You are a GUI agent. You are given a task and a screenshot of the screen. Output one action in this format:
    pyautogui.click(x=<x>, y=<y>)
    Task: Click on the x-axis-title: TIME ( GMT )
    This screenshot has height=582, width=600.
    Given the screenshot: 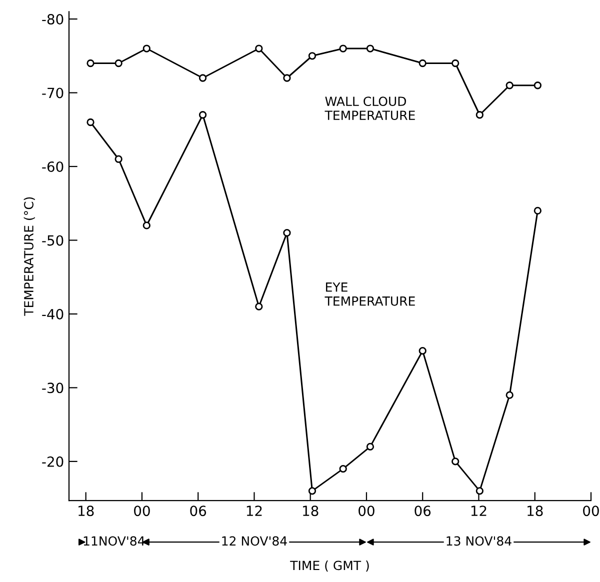 What is the action you would take?
    pyautogui.click(x=329, y=566)
    